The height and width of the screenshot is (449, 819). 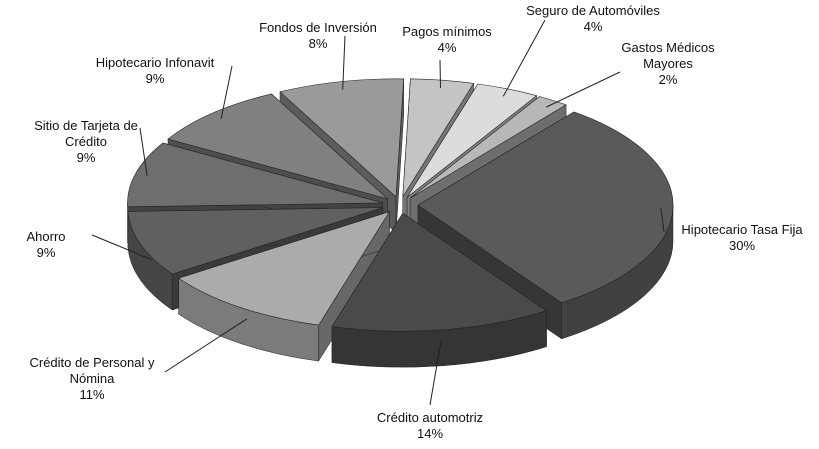 What do you see at coordinates (318, 27) in the screenshot?
I see `slice-name: Fondos de Inversión` at bounding box center [318, 27].